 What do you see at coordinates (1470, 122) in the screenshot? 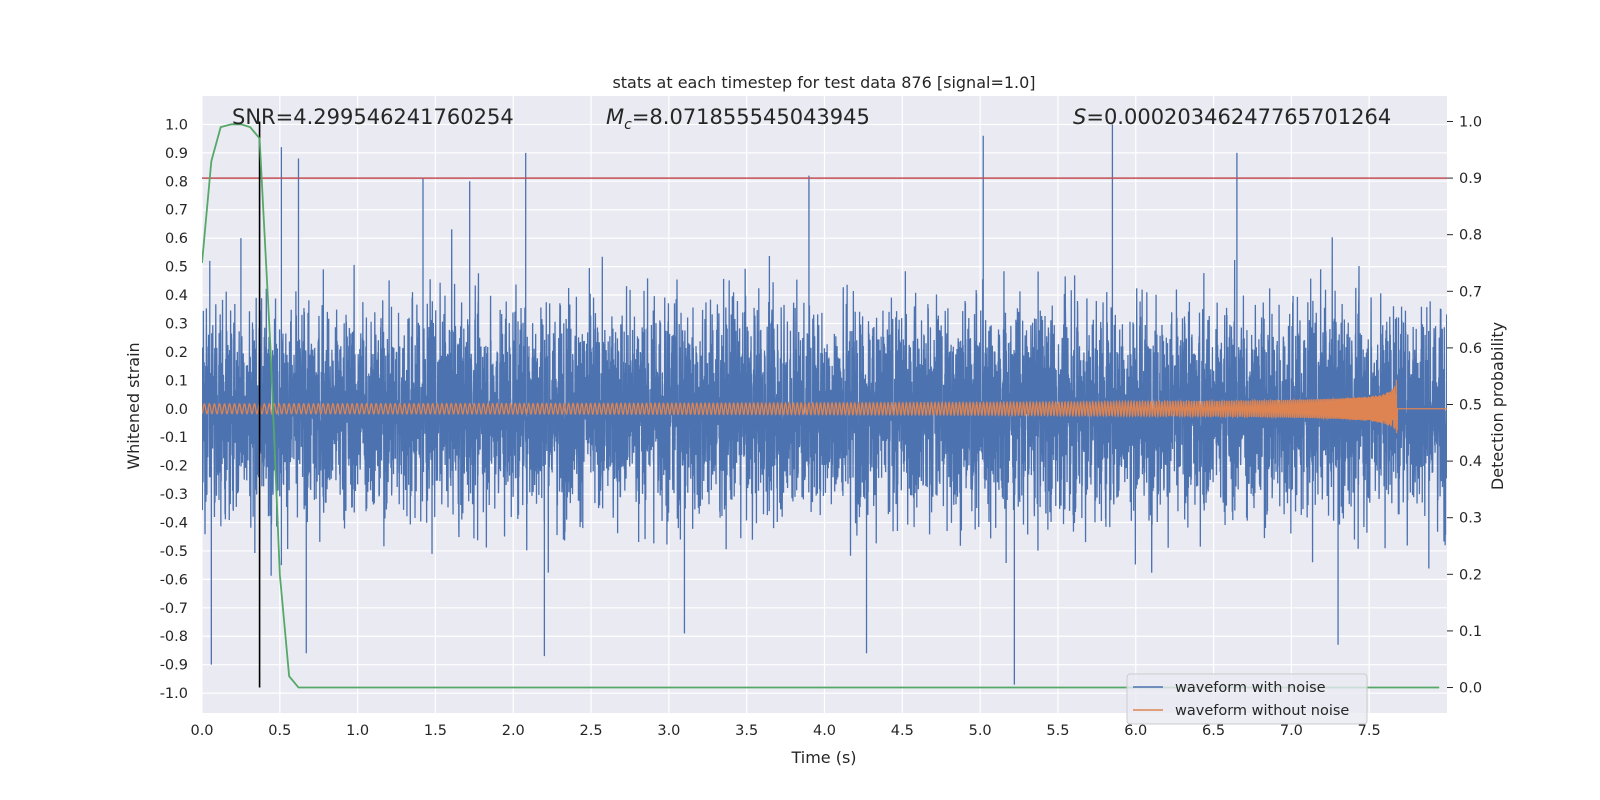
I see `y-right-tick-label: 1.0` at bounding box center [1470, 122].